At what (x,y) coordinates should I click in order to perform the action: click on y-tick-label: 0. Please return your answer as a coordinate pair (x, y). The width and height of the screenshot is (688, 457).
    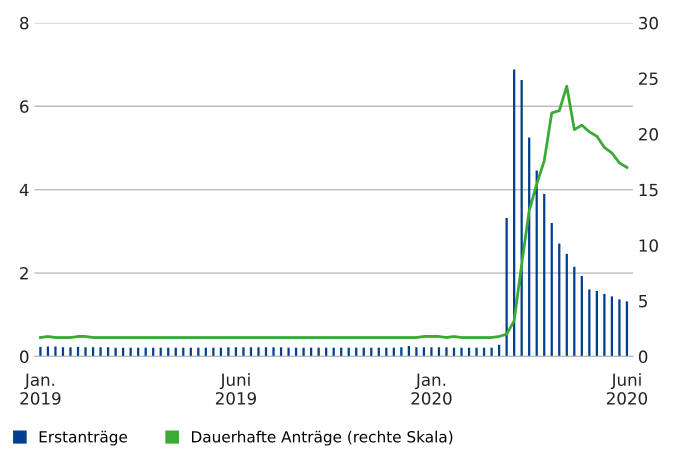
    Looking at the image, I should click on (24, 357).